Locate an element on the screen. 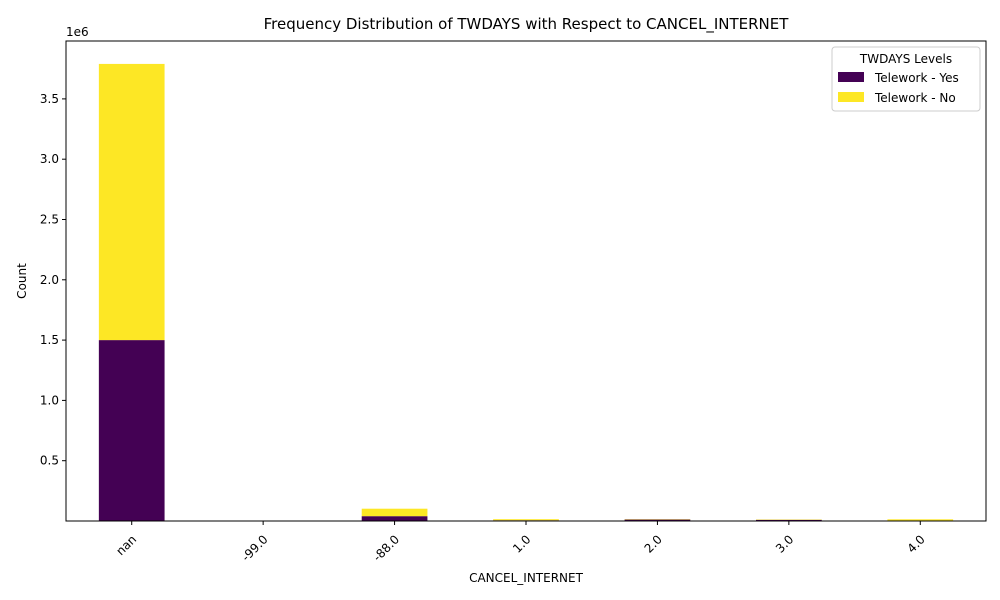 This screenshot has height=600, width=1000. x-tick-label: 2.0 is located at coordinates (653, 543).